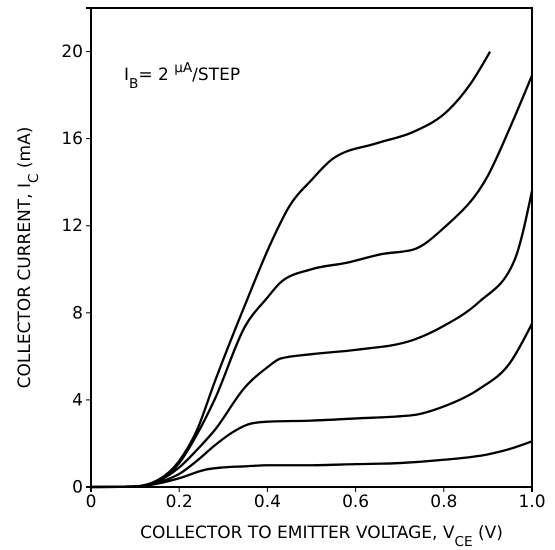 This screenshot has width=555, height=550. I want to click on x-tick-label: 1.0, so click(532, 502).